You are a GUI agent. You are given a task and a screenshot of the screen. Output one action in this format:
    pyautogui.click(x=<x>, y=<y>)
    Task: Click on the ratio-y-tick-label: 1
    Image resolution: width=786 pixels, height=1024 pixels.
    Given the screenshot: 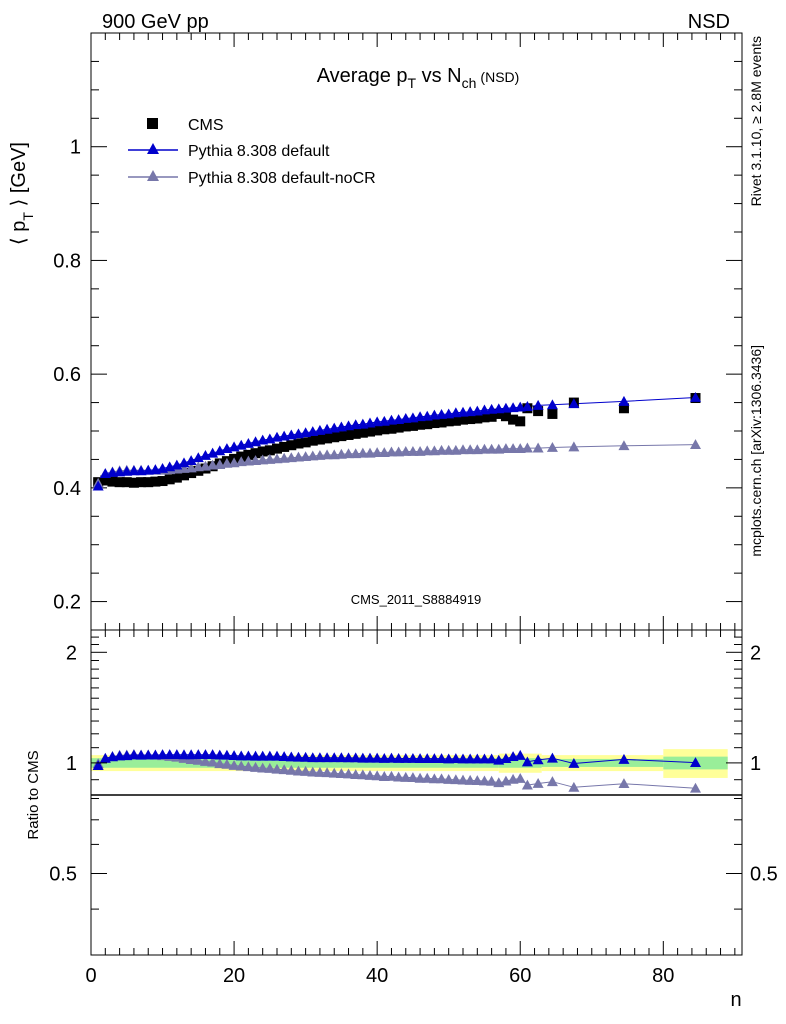 What is the action you would take?
    pyautogui.click(x=71, y=764)
    